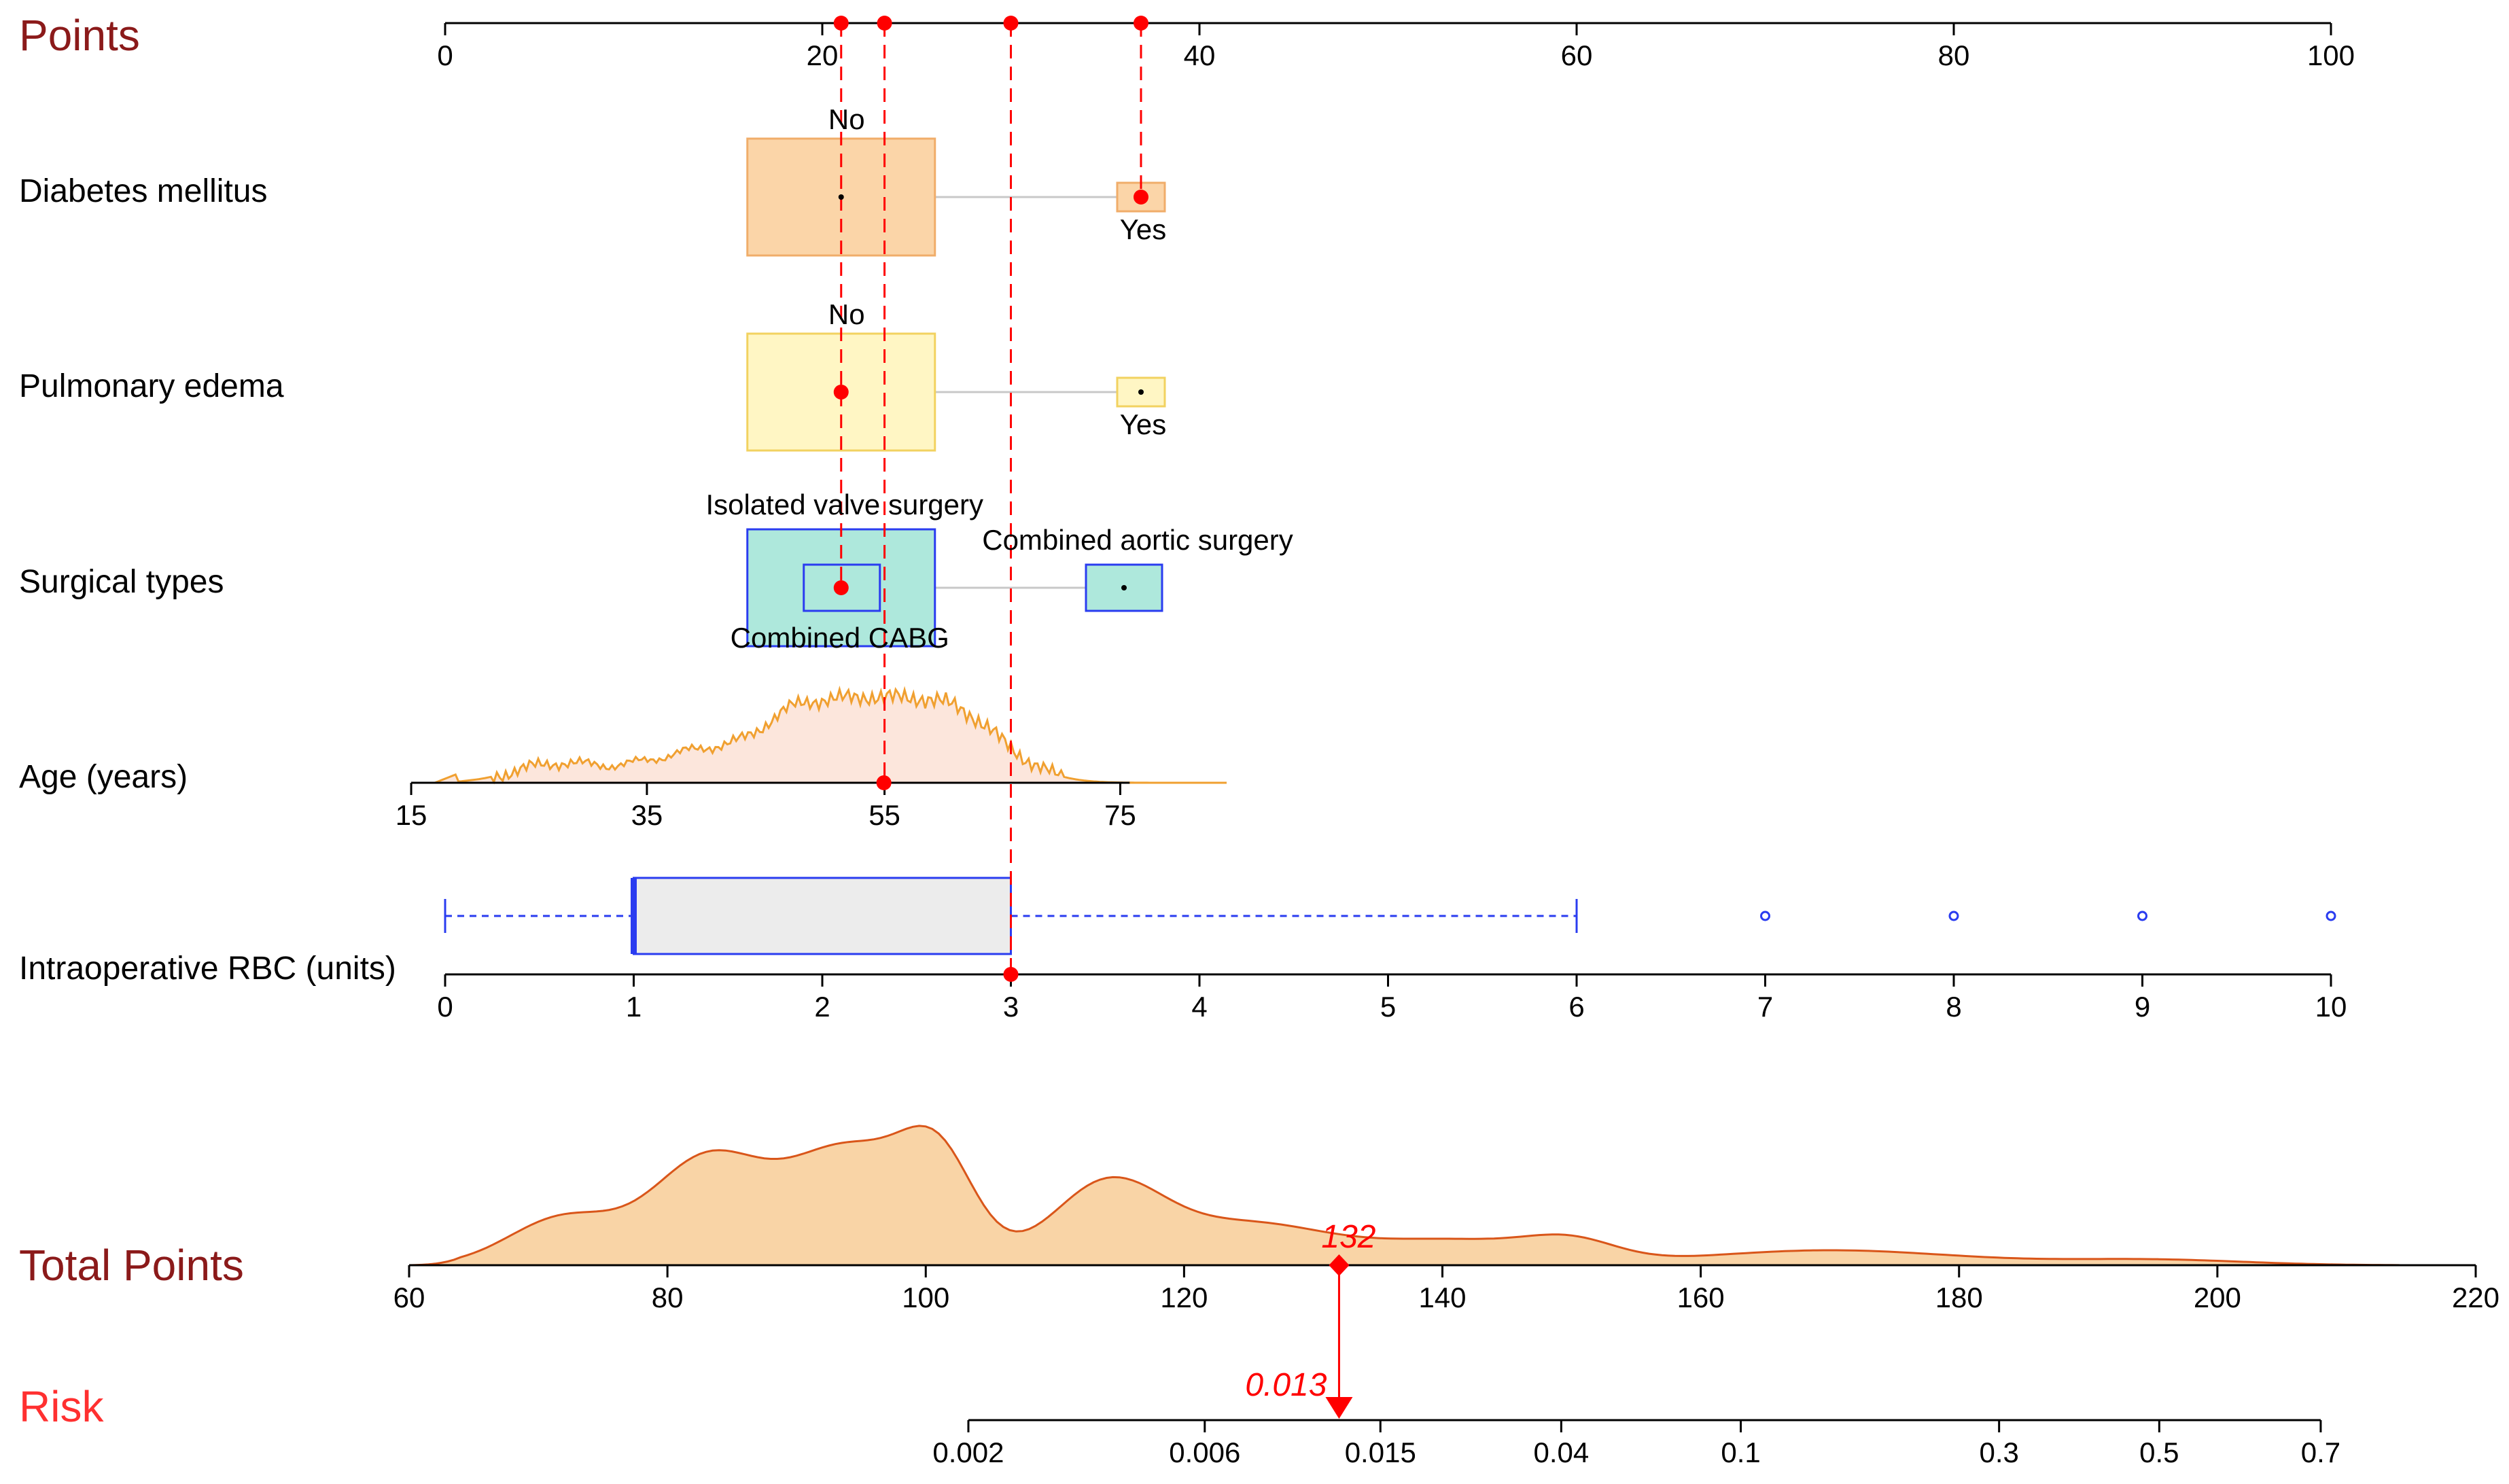 Image resolution: width=2509 pixels, height=1484 pixels. What do you see at coordinates (1339, 1265) in the screenshot?
I see `total-points-selected-marker` at bounding box center [1339, 1265].